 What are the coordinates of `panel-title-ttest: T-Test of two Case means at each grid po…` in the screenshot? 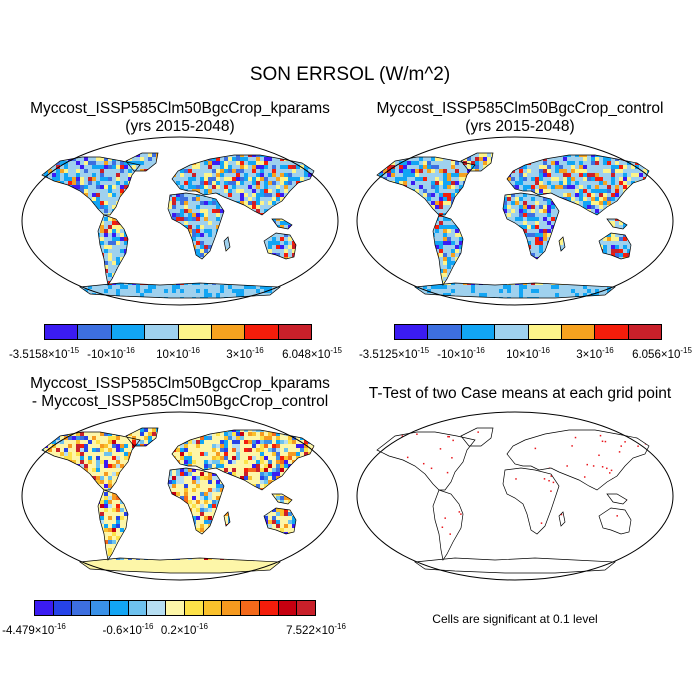 It's located at (520, 394).